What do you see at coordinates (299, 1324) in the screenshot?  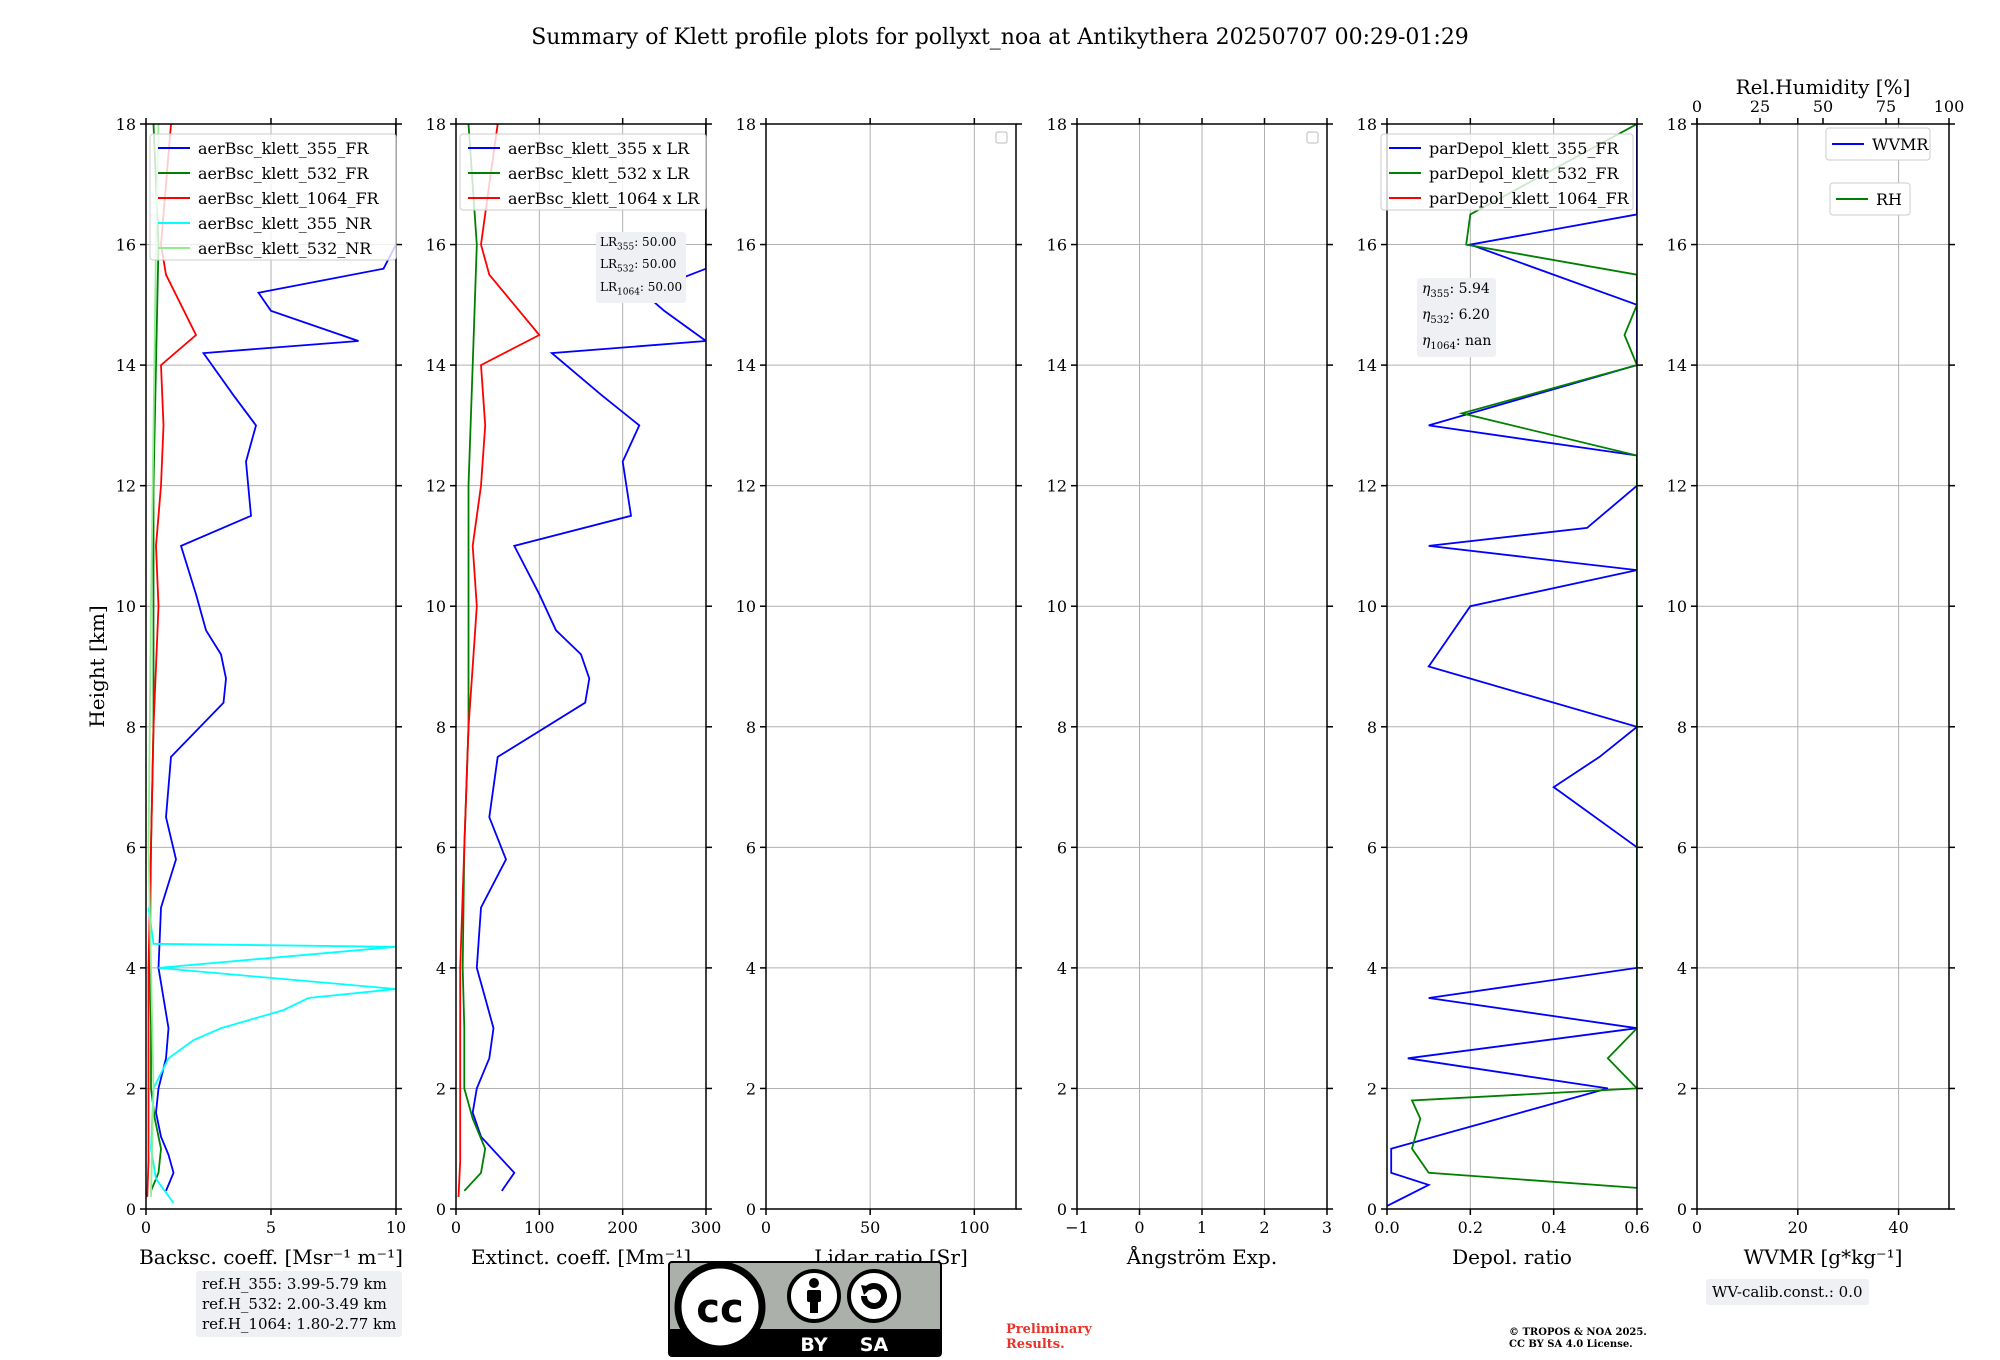 I see `ref-height-1064: ref.H_1064: 1.80-2.77 km` at bounding box center [299, 1324].